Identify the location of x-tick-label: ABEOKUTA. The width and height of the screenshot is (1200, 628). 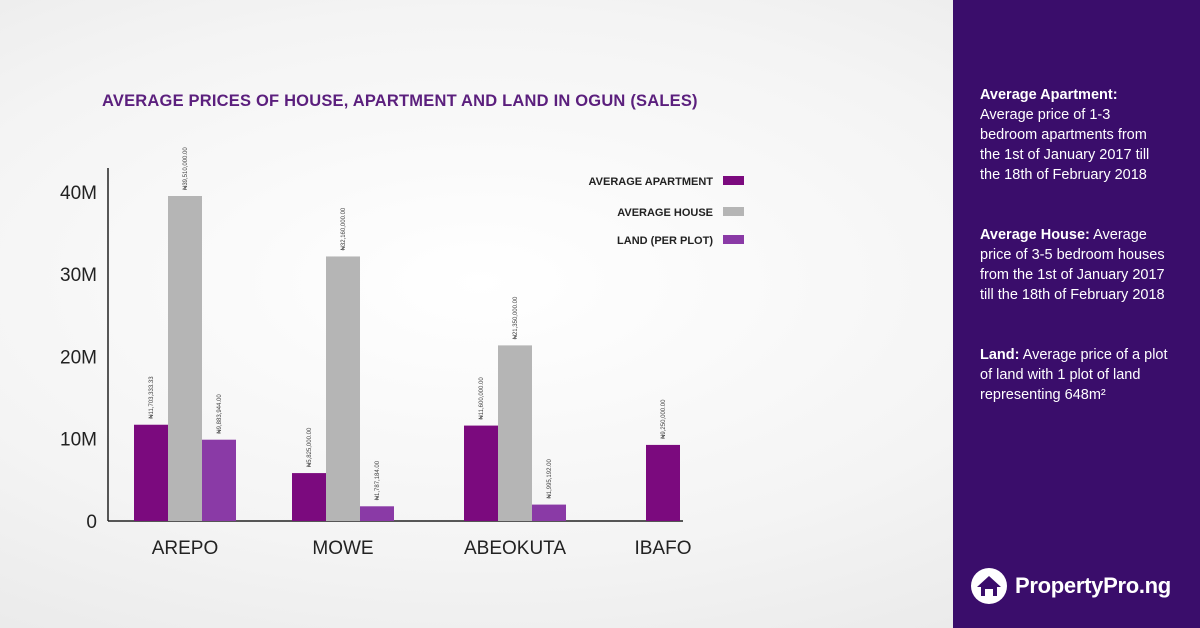
(515, 548).